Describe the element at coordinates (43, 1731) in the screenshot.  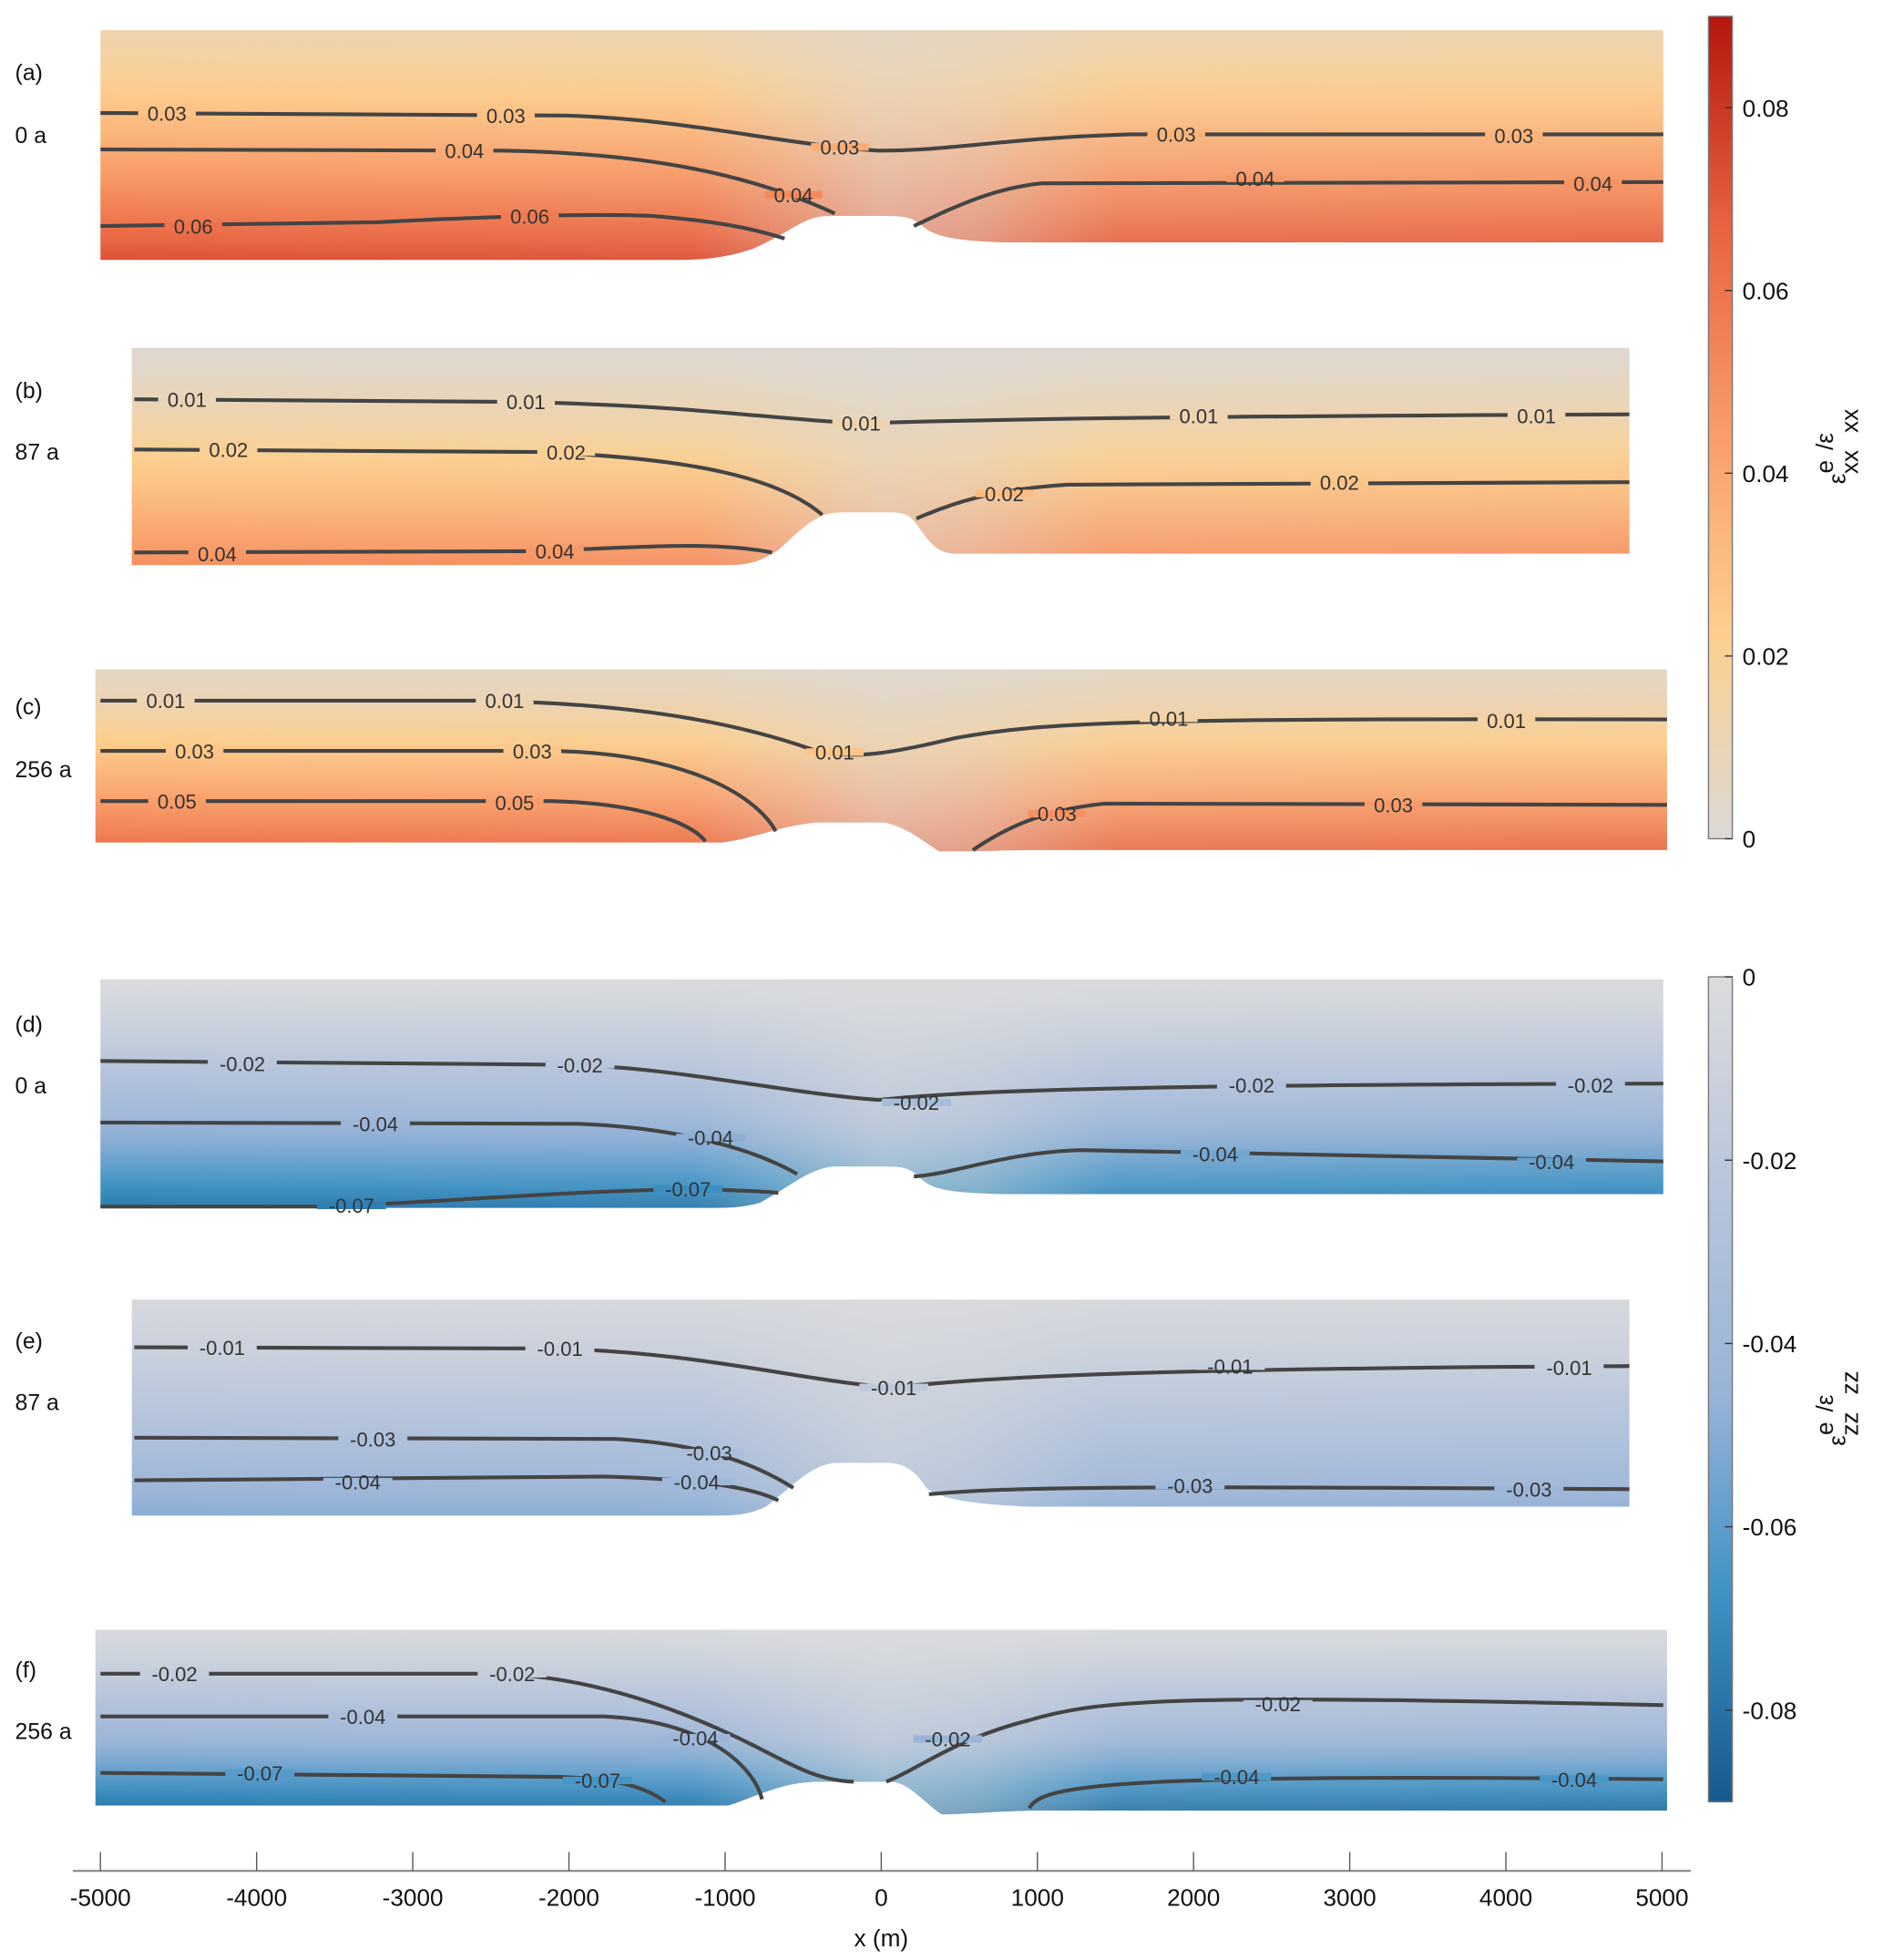
I see `panel-time: 256 a` at that location.